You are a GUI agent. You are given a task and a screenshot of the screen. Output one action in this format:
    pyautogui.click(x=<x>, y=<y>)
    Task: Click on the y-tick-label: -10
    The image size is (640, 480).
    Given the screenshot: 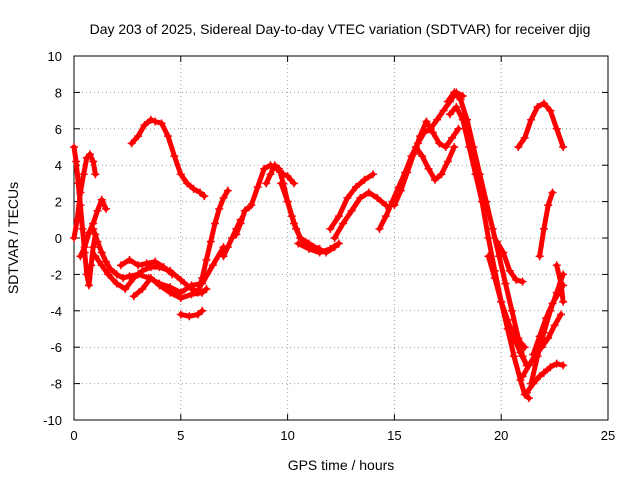 What is the action you would take?
    pyautogui.click(x=52, y=420)
    